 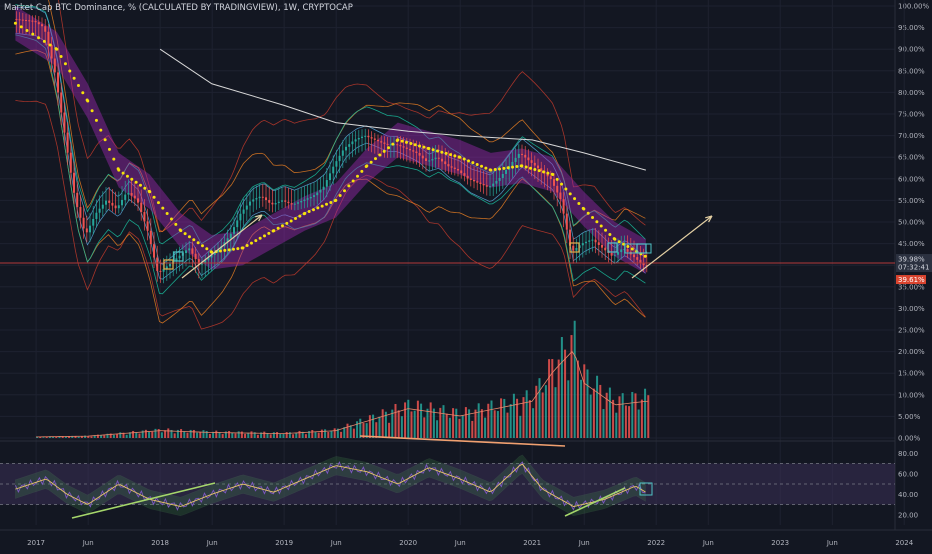 I want to click on price-tag-countdown: 07:32:41, so click(x=913, y=268).